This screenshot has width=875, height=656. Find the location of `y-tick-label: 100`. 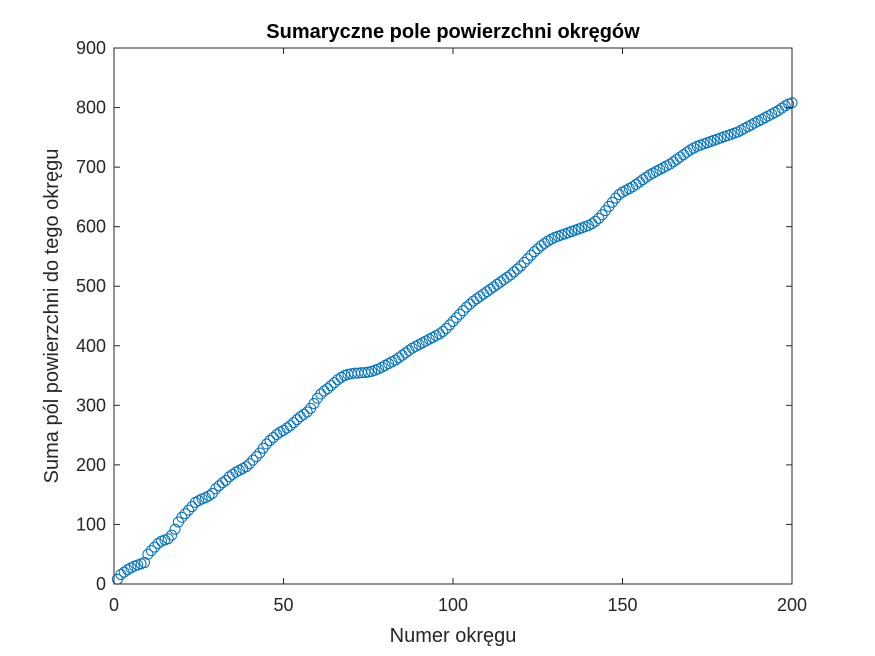

y-tick-label: 100 is located at coordinates (91, 524).